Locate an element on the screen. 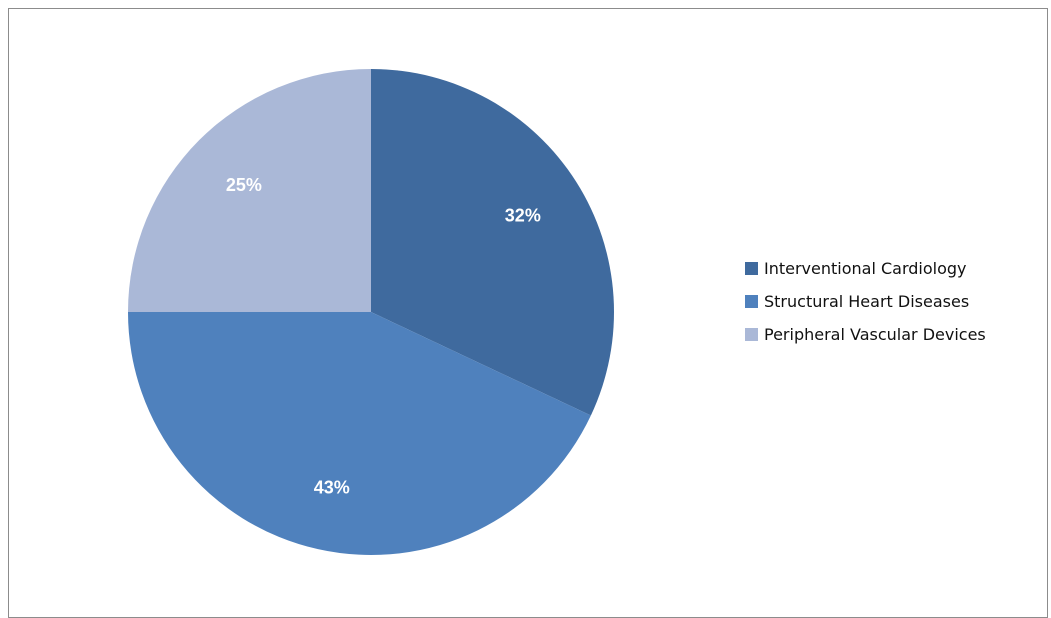 The width and height of the screenshot is (1051, 618). pie-data-label: 32% is located at coordinates (523, 216).